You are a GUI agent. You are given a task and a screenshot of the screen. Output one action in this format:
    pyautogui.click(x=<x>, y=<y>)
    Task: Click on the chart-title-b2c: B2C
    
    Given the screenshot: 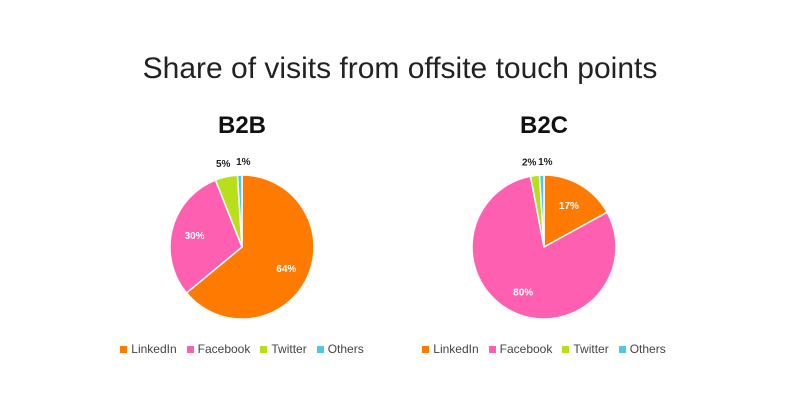 What is the action you would take?
    pyautogui.click(x=543, y=125)
    